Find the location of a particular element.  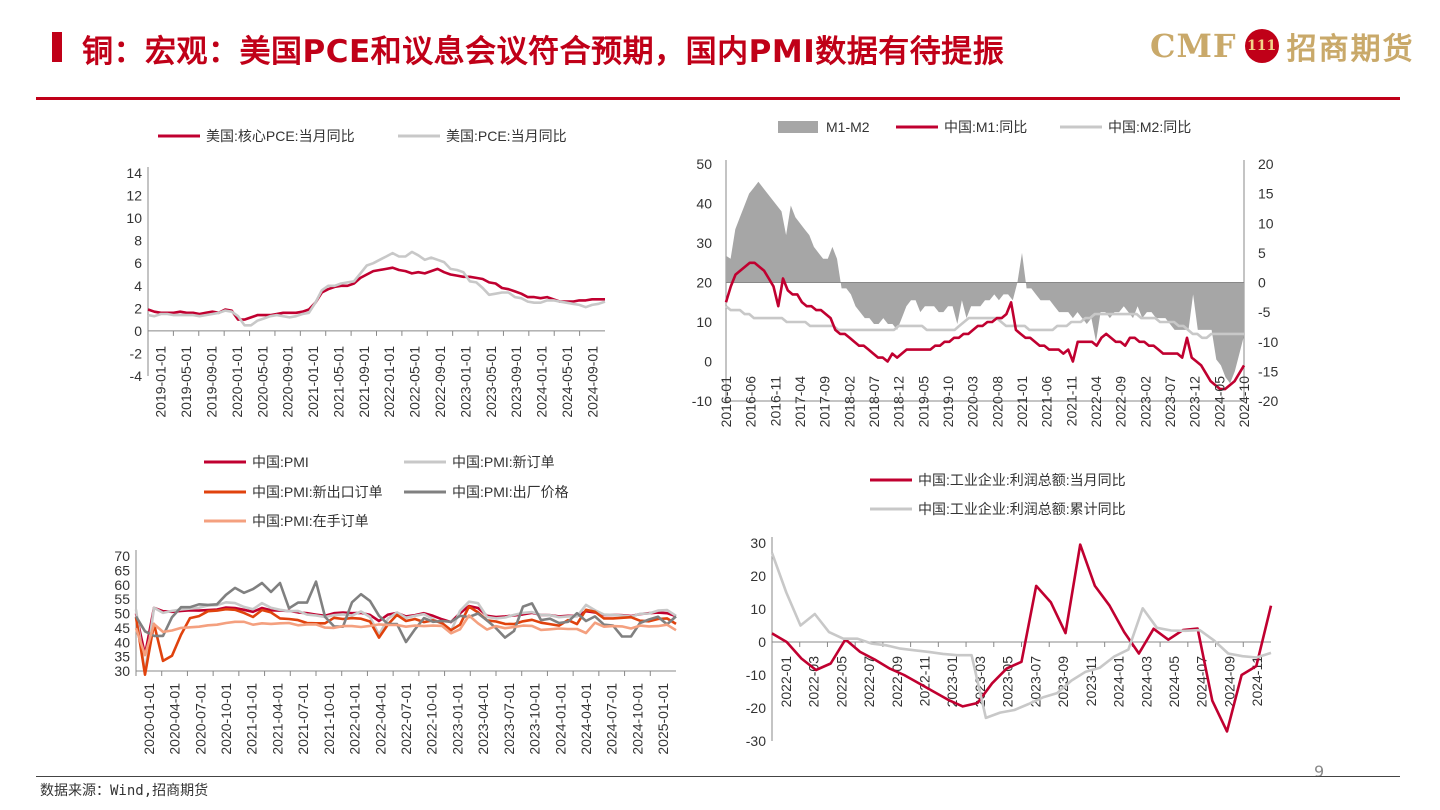

x-tick-label: 2022-05 is located at coordinates (841, 682).